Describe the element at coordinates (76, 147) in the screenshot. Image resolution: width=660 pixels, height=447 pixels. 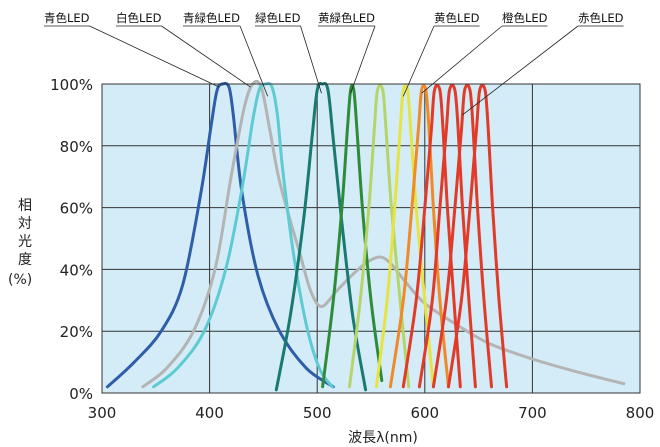
I see `y-tick-label: 80%` at that location.